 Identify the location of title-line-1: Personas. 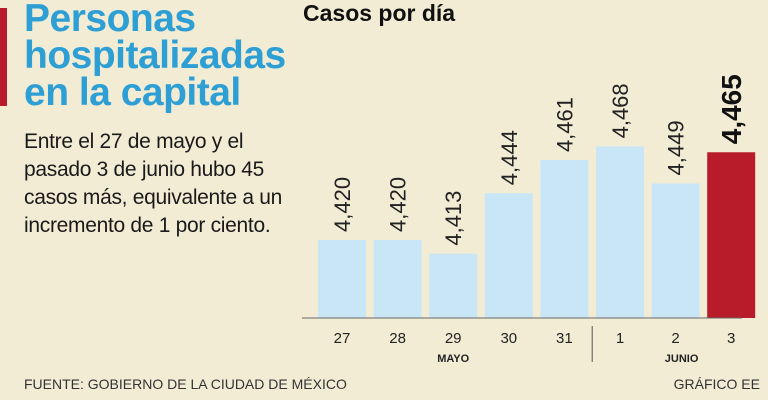
(110, 20).